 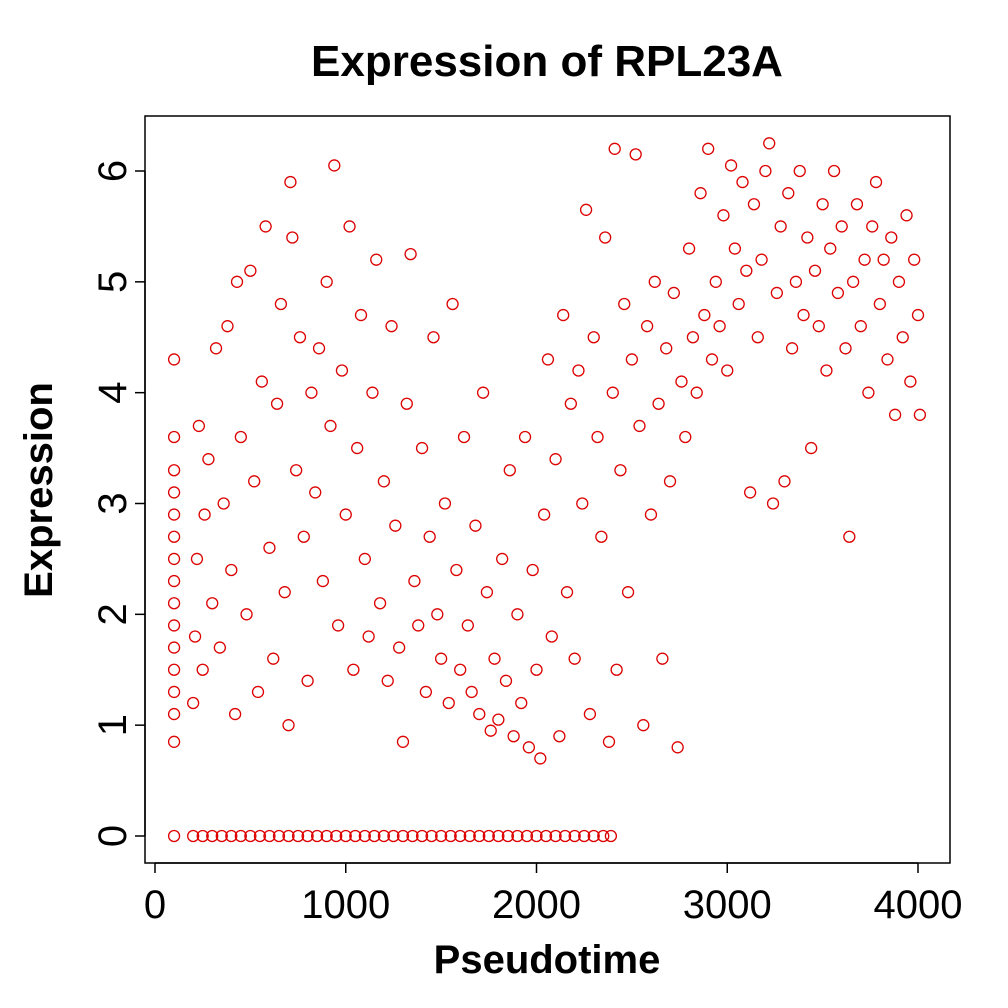 I want to click on y-axis: 0 1 2 3 4 5 6, so click(x=118, y=503).